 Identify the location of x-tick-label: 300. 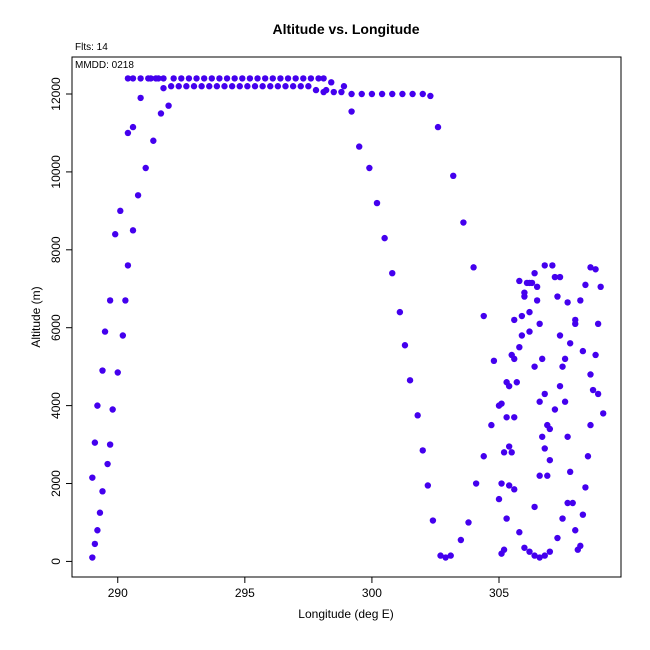
(372, 593).